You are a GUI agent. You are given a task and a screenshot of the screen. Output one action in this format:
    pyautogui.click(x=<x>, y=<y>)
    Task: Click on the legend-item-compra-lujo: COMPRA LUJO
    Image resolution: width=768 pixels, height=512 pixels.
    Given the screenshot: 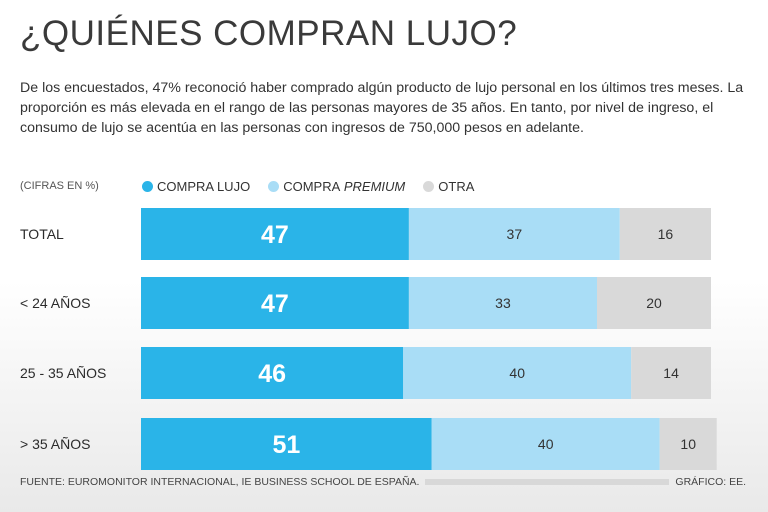 What is the action you would take?
    pyautogui.click(x=196, y=186)
    